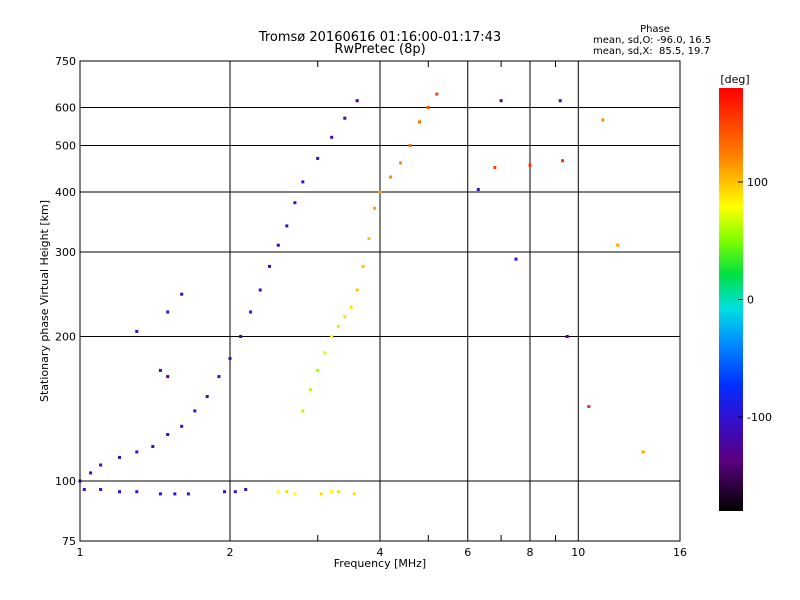  I want to click on y-tick-label: 750, so click(65, 61).